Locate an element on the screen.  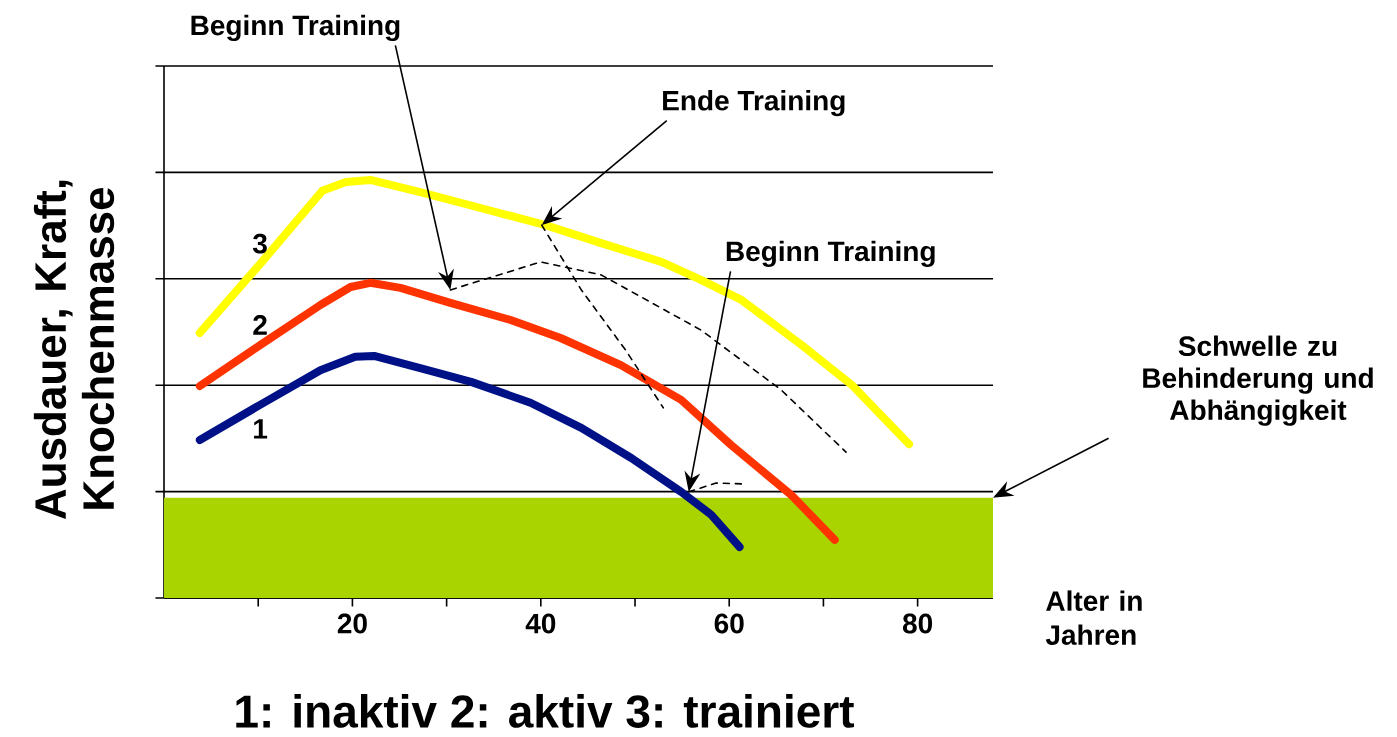
text: 1: inaktiv 2: aktiv 3: trainiert is located at coordinates (545, 711).